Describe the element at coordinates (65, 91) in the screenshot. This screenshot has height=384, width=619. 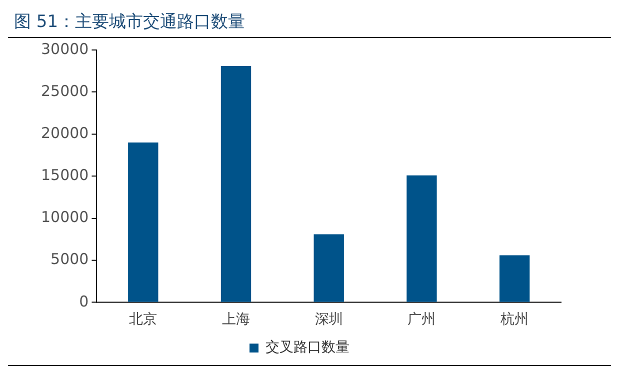
I see `y-tick-label: 25000` at that location.